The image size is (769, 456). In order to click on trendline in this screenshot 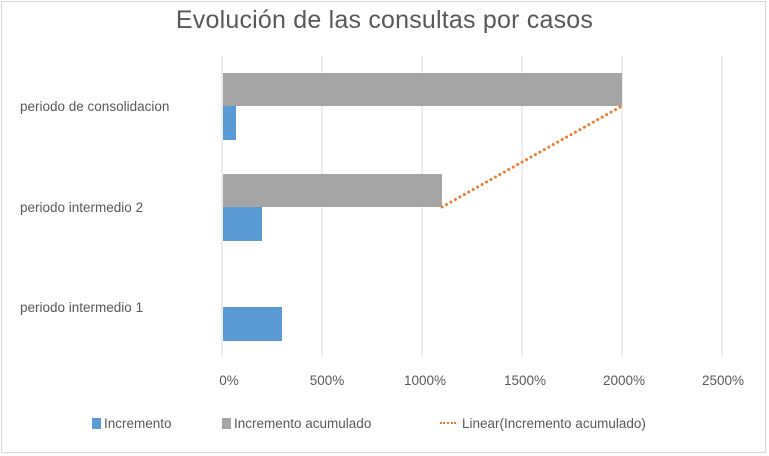, I will do `click(532, 156)`.